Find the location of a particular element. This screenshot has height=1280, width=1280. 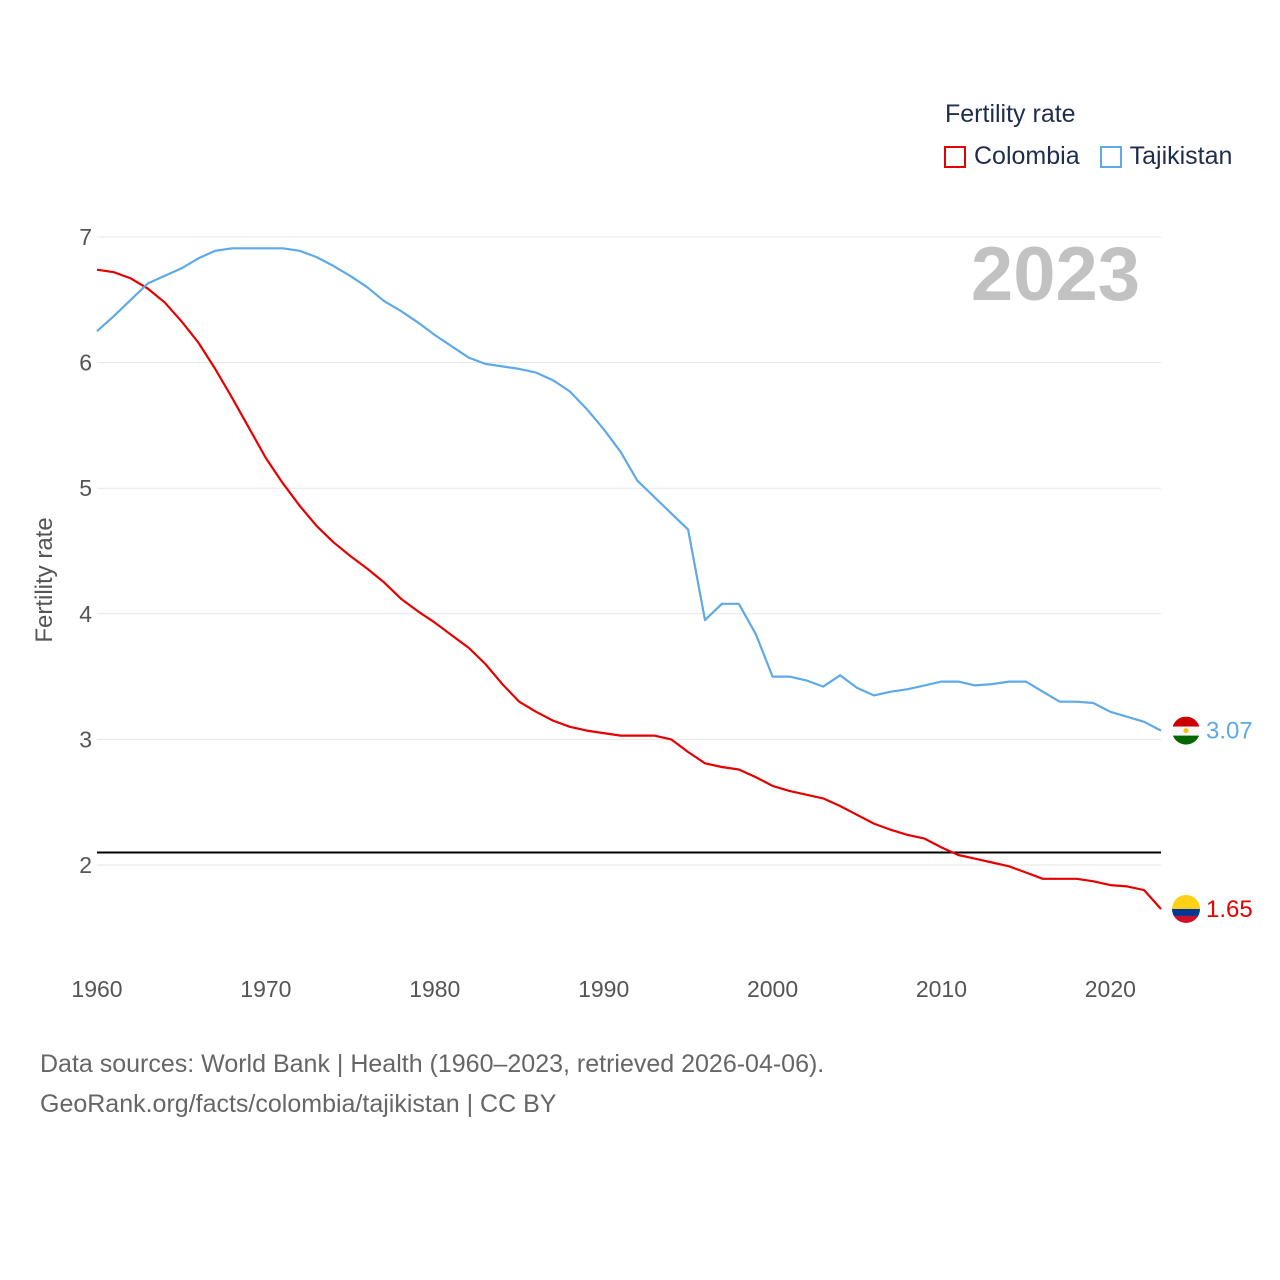

legend-swatch-tajikistan is located at coordinates (1110, 156).